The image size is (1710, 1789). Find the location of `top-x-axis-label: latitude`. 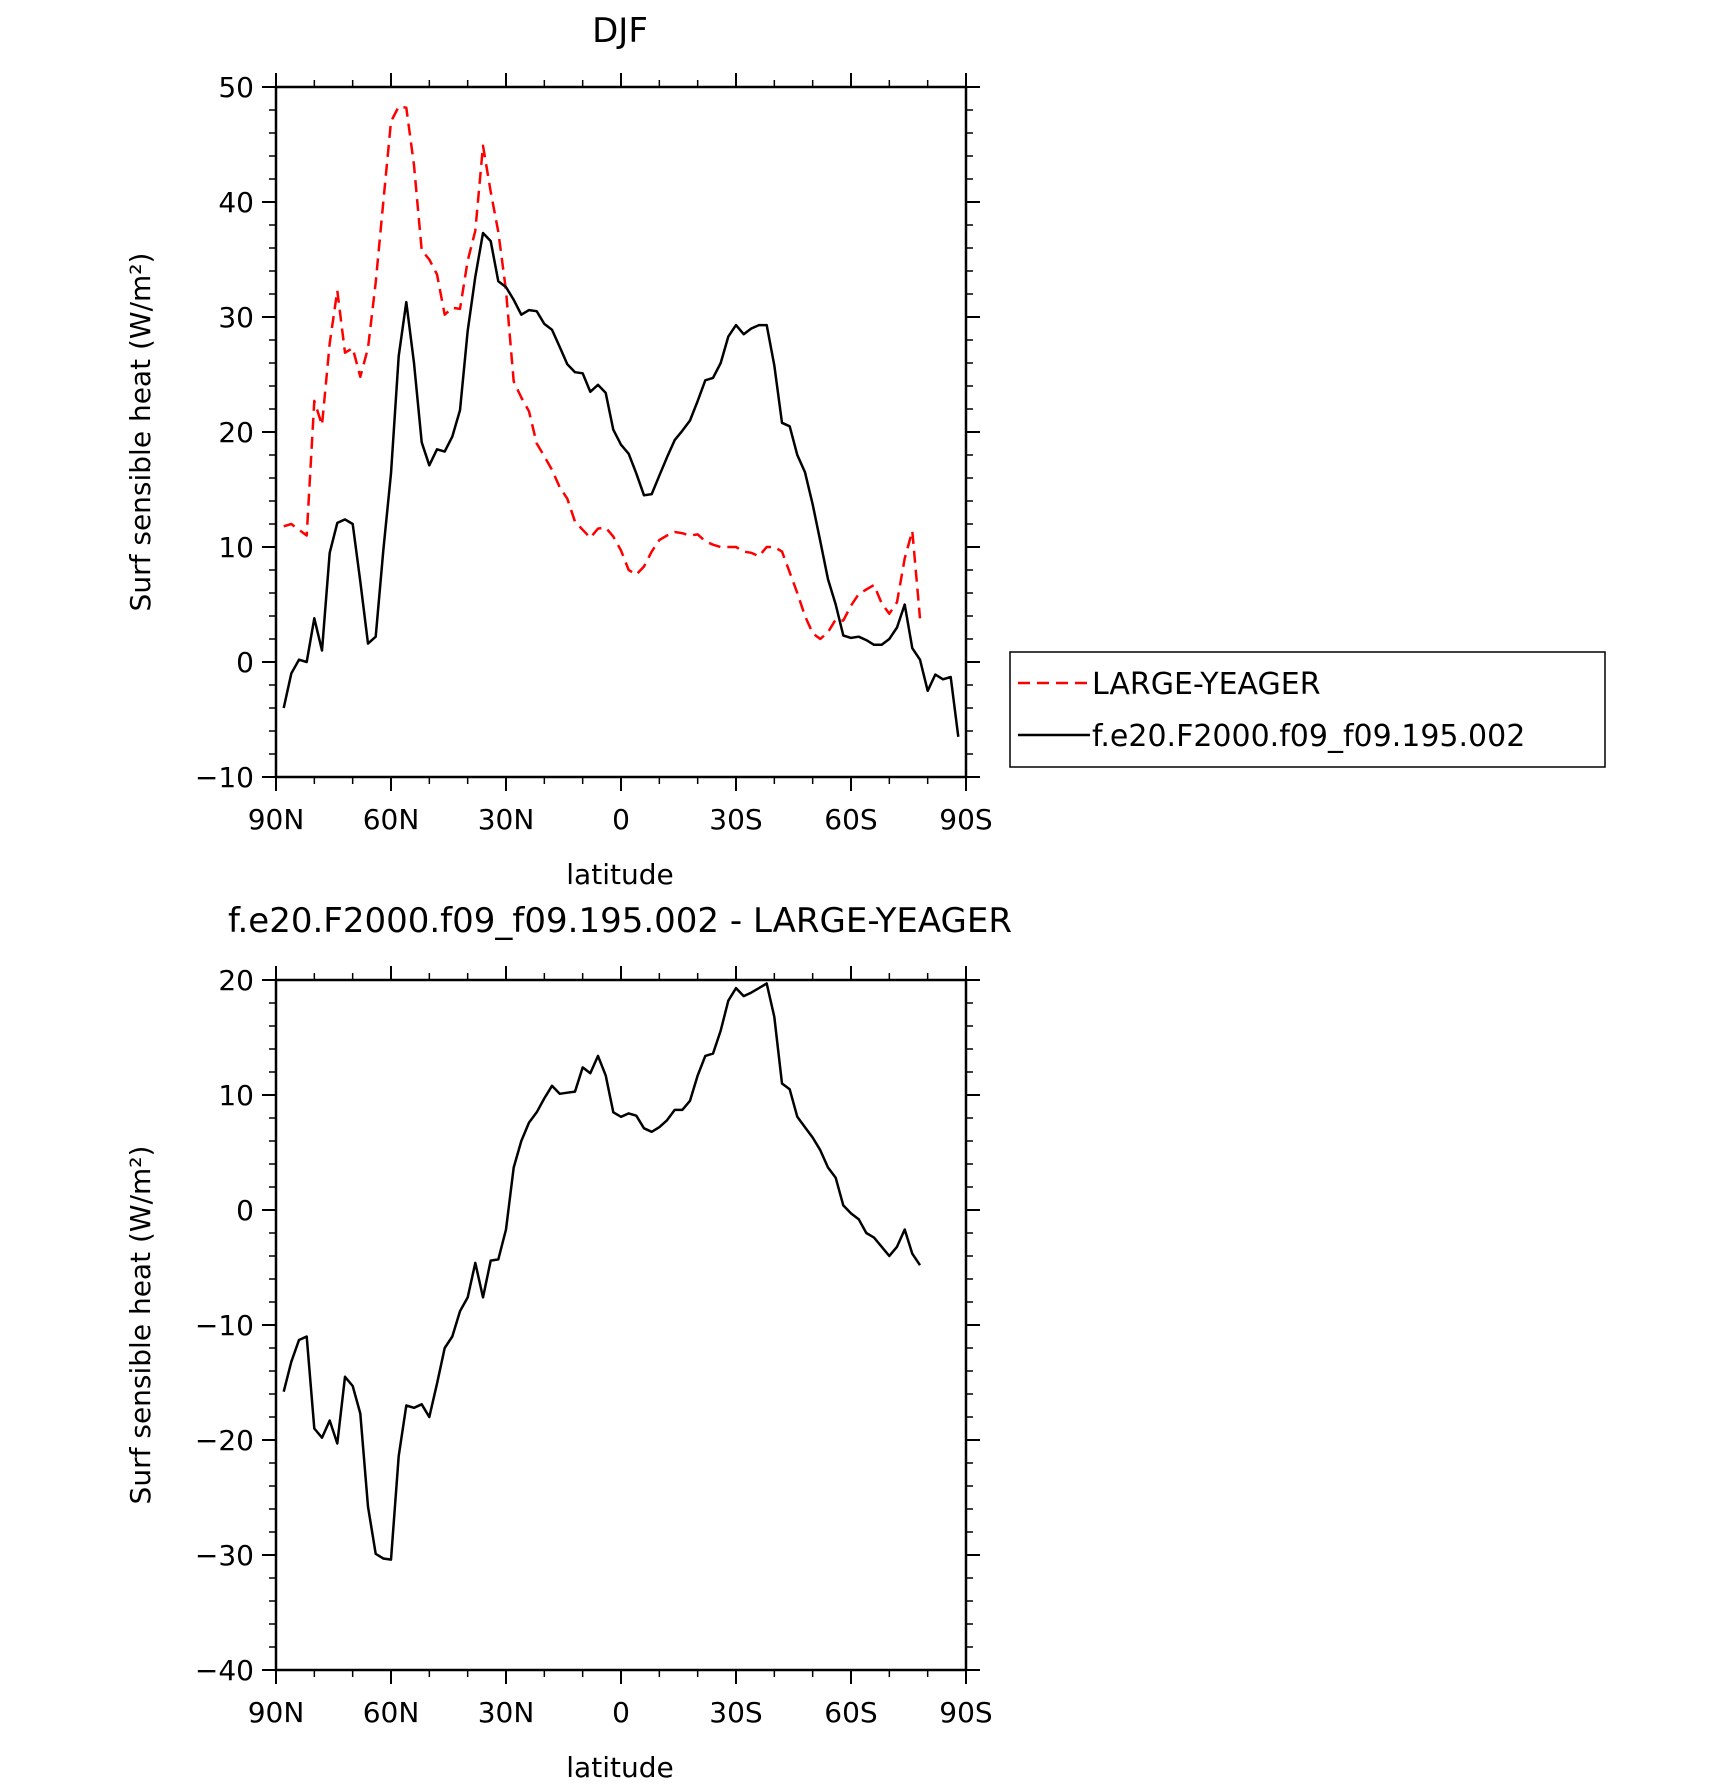

top-x-axis-label: latitude is located at coordinates (619, 874).